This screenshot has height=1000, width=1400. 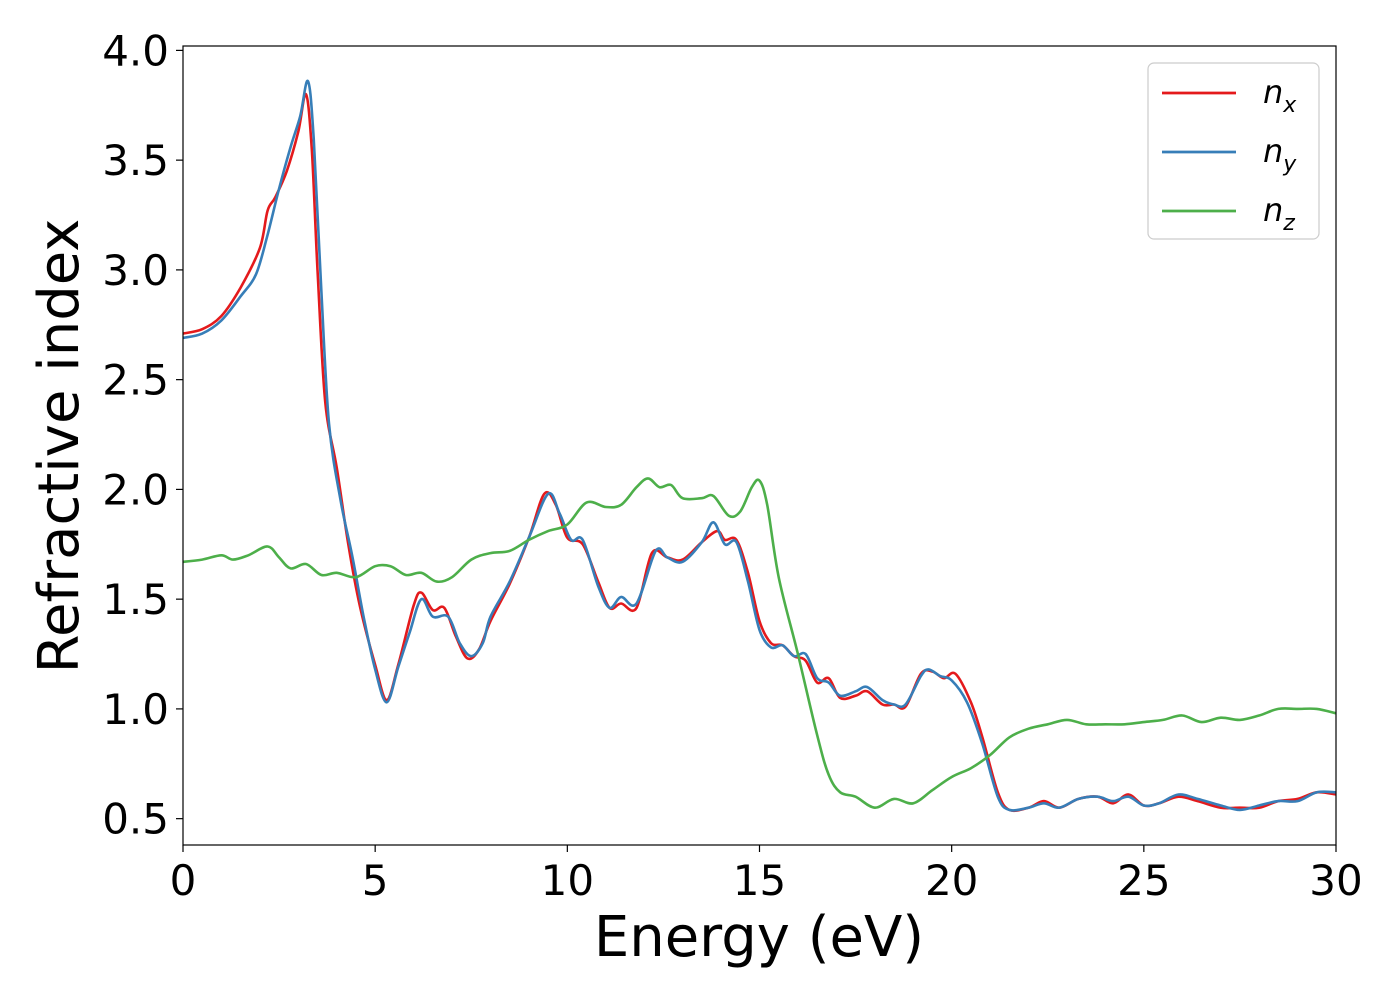 I want to click on y-tick-label: 1.5, so click(x=135, y=599).